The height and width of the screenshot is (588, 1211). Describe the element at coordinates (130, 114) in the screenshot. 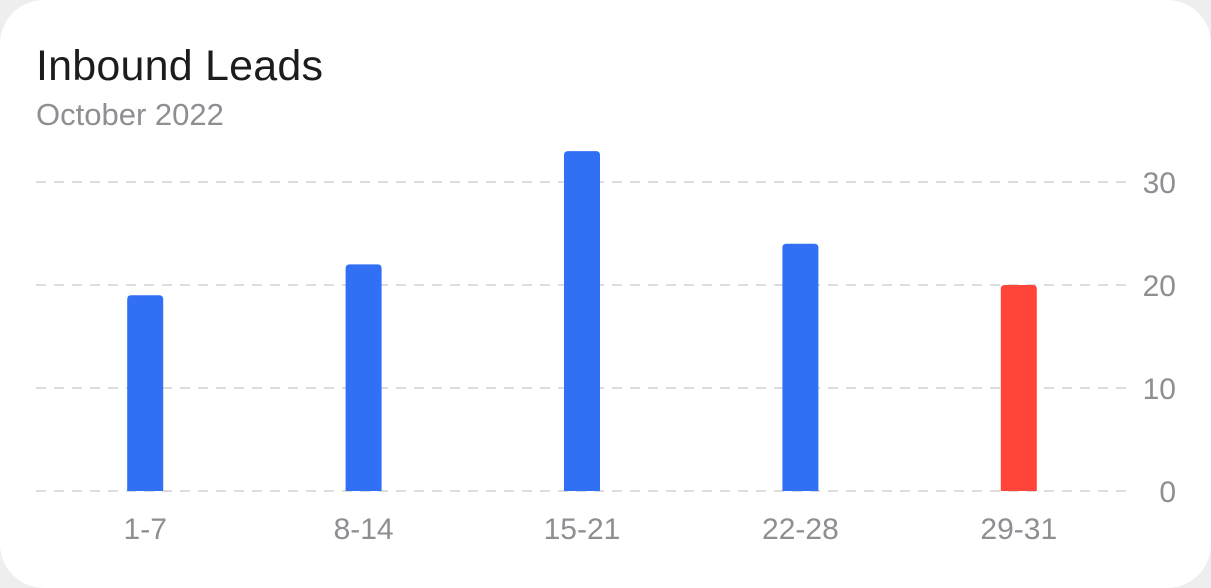

I see `chart-subtitle: October 2022` at that location.